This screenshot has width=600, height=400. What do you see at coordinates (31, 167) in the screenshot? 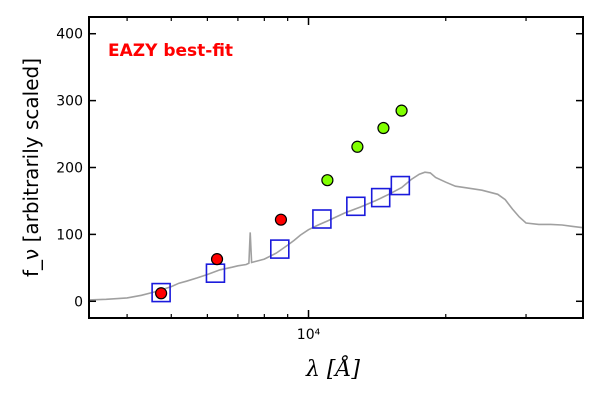
I see `y-axis-label: f_ν [arbitrarily scaled]` at bounding box center [31, 167].